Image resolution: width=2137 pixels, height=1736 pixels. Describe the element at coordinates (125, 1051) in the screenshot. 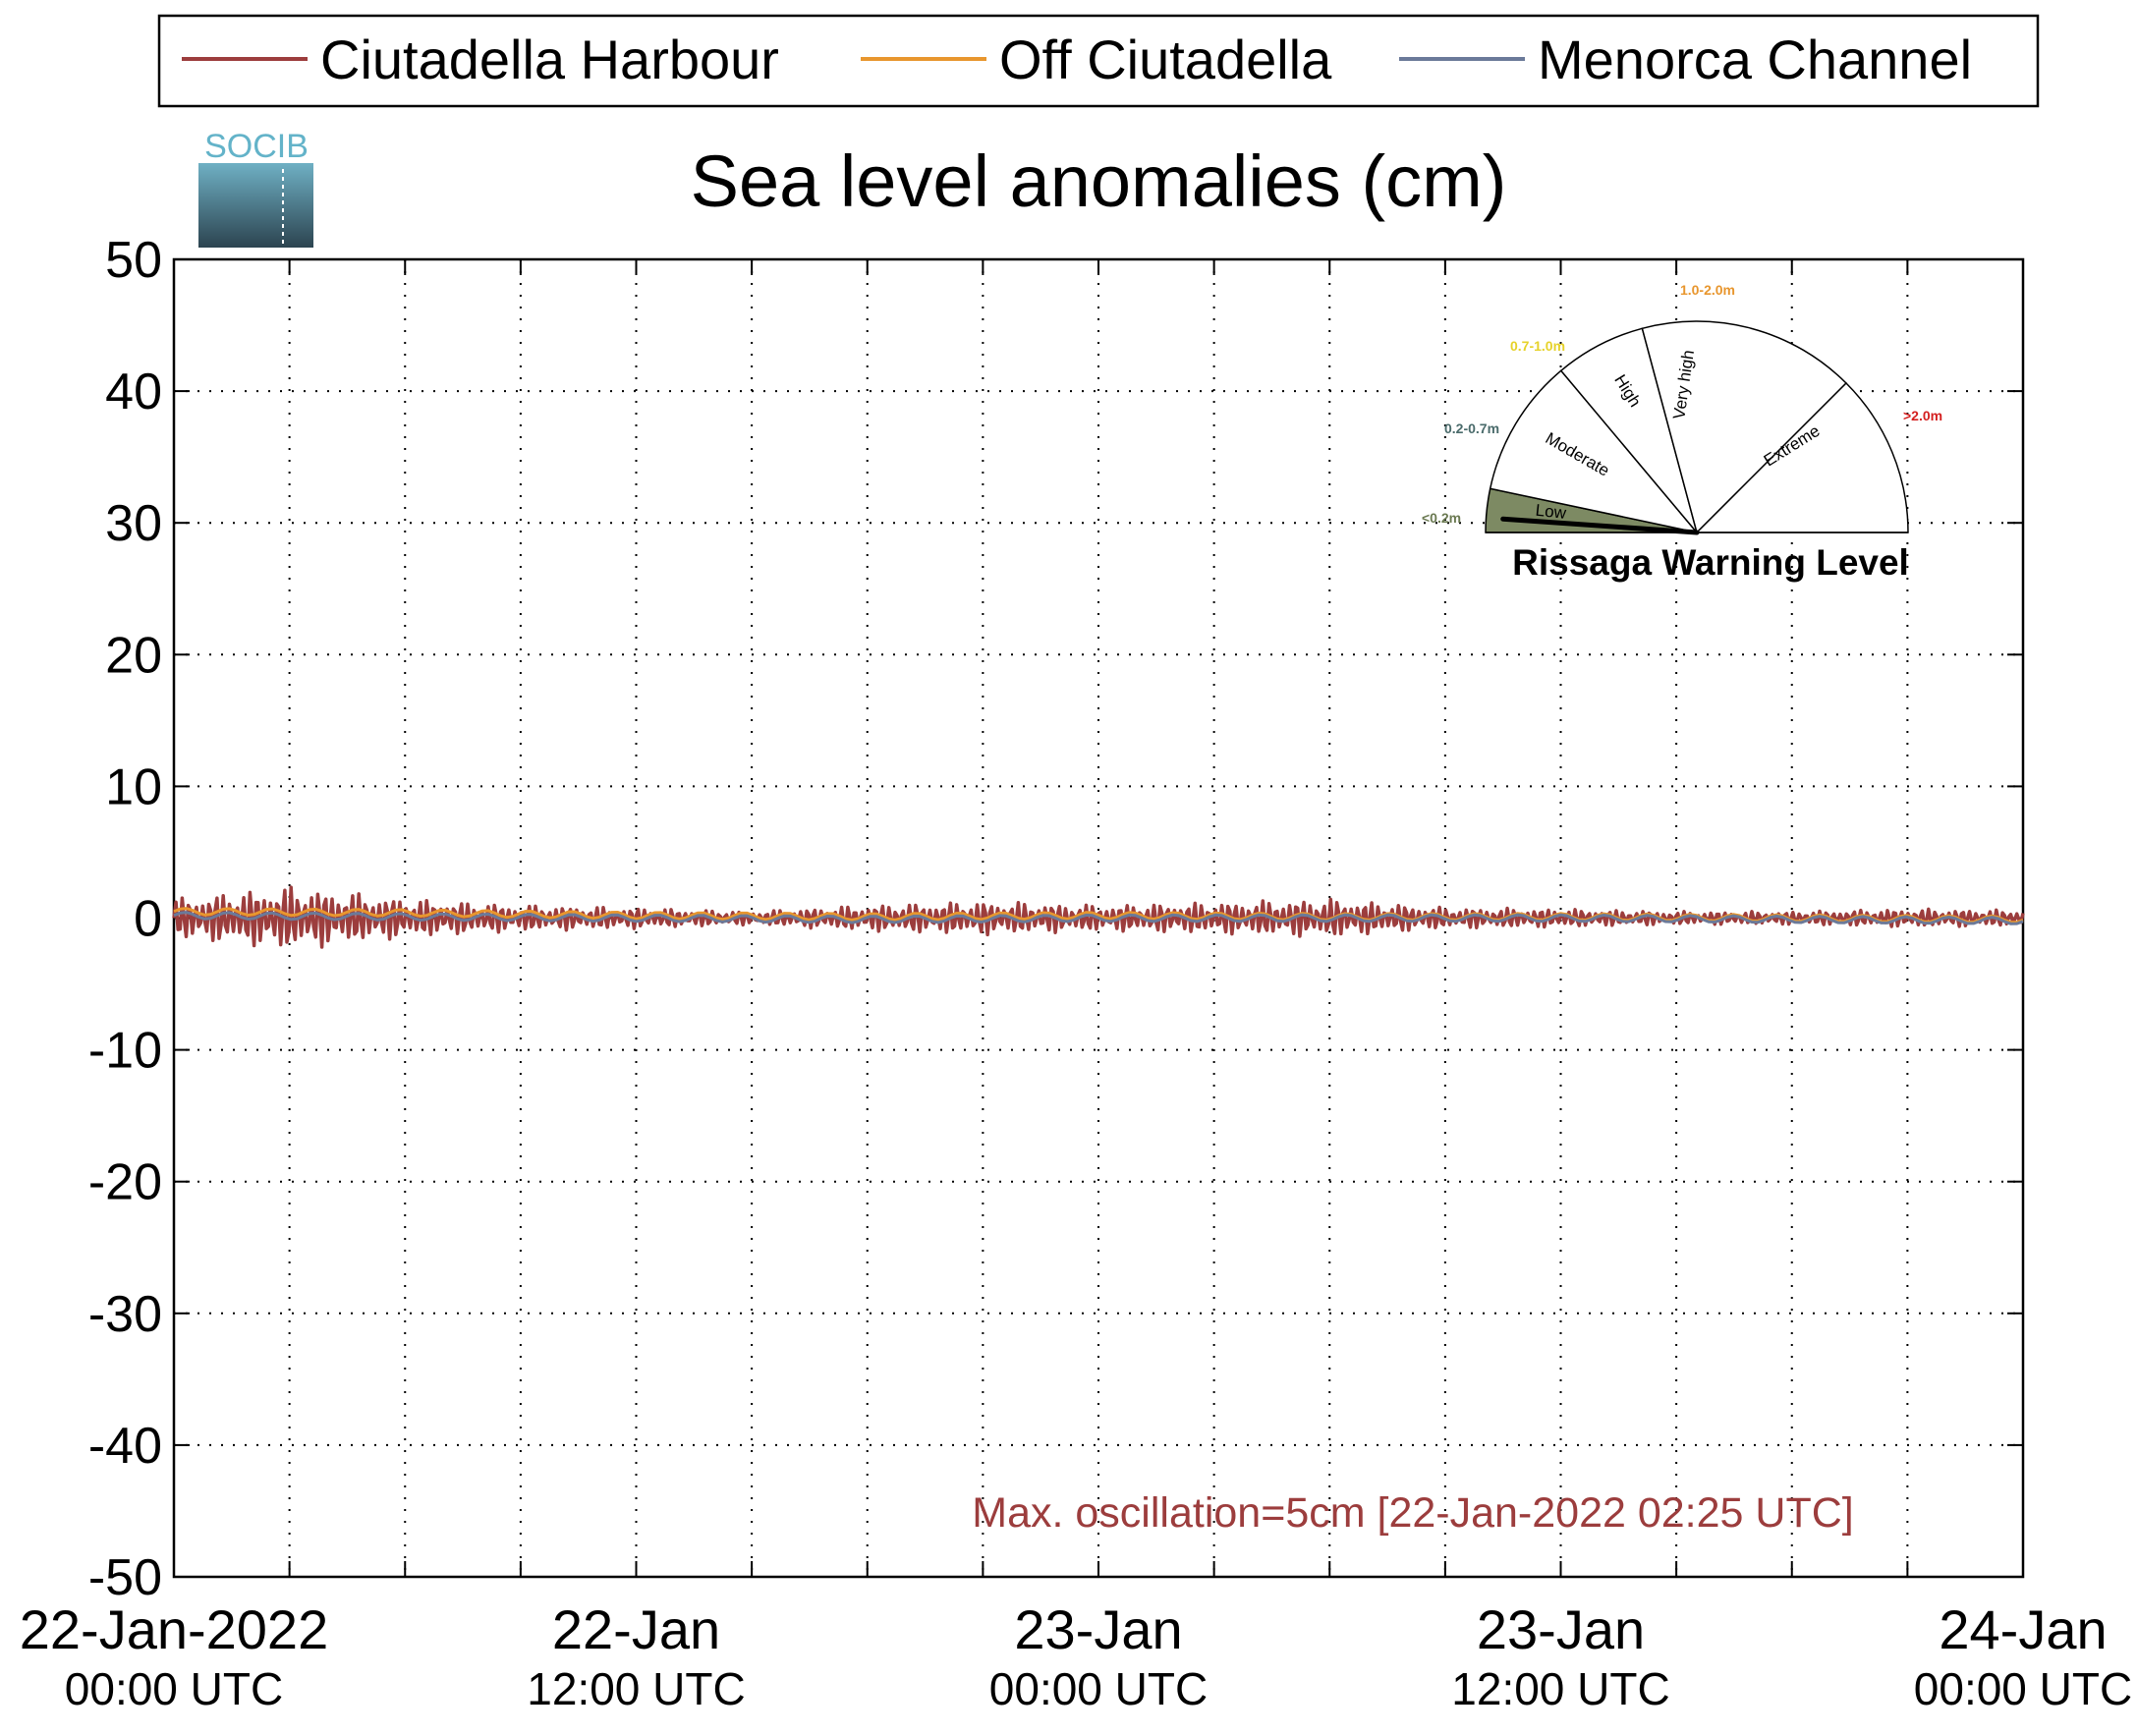

I see `y-tick-label: -10` at that location.